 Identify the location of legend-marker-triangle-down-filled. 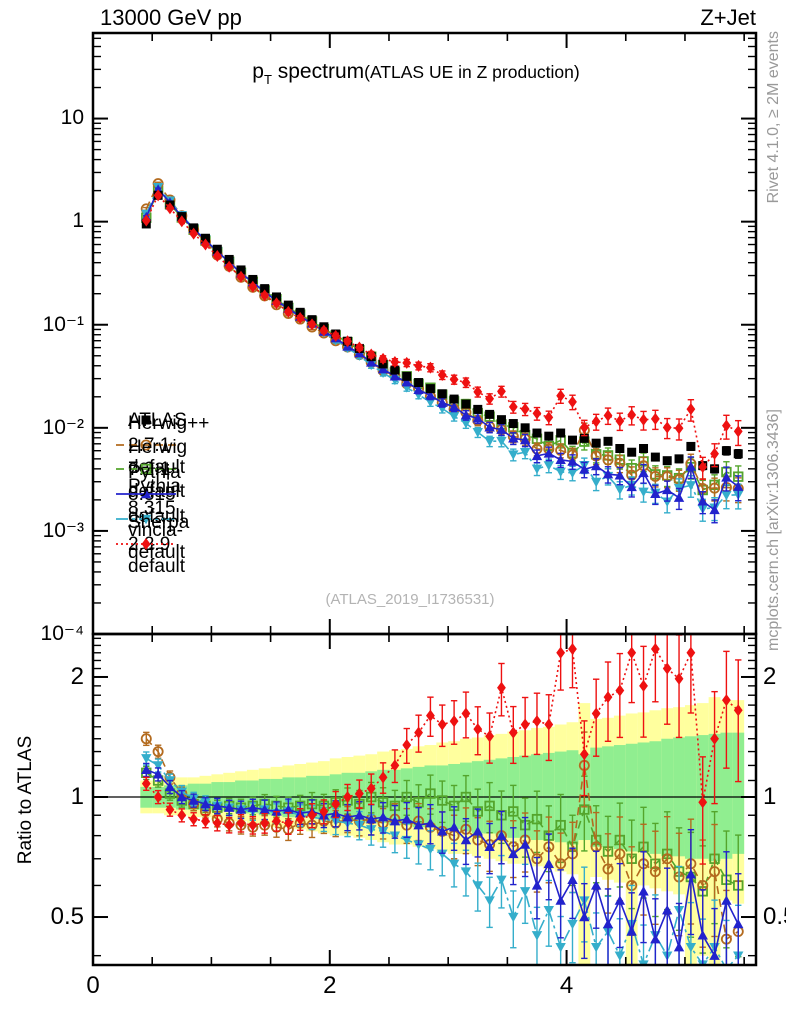
(146, 519).